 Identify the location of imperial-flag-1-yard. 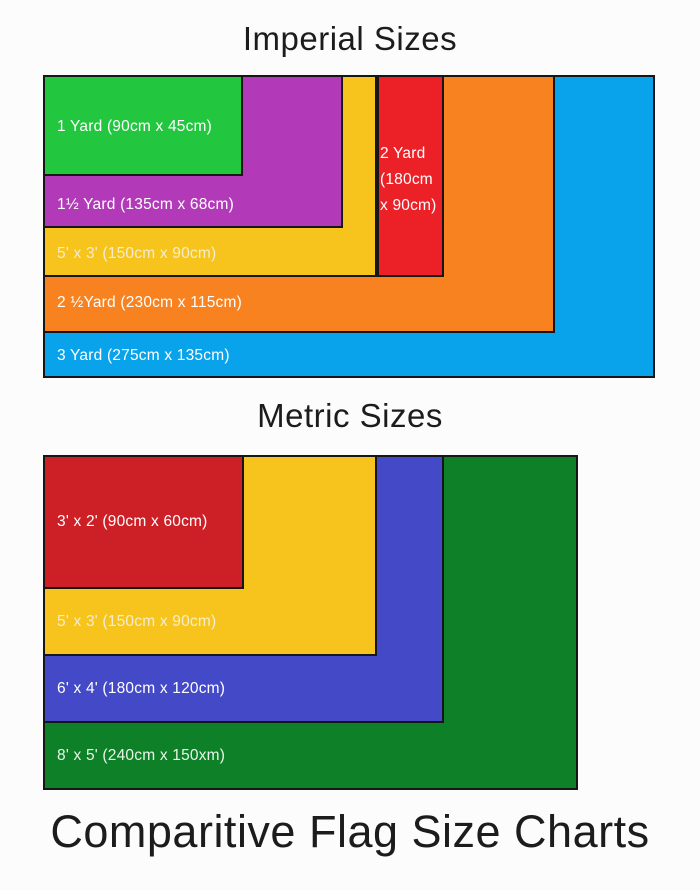
(143, 125).